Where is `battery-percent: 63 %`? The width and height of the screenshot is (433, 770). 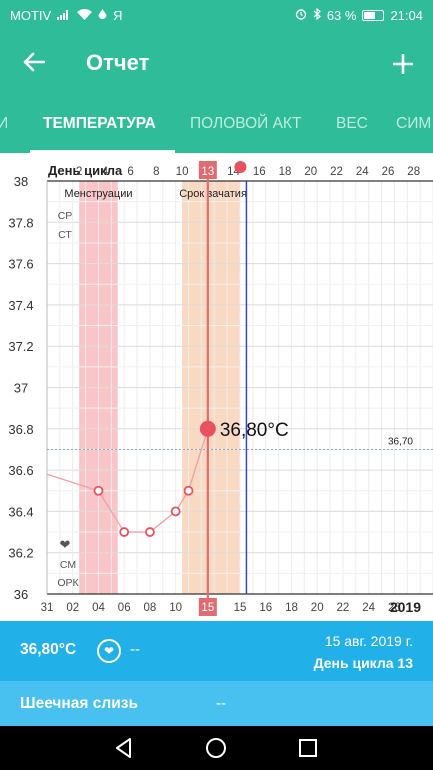 battery-percent: 63 % is located at coordinates (341, 15).